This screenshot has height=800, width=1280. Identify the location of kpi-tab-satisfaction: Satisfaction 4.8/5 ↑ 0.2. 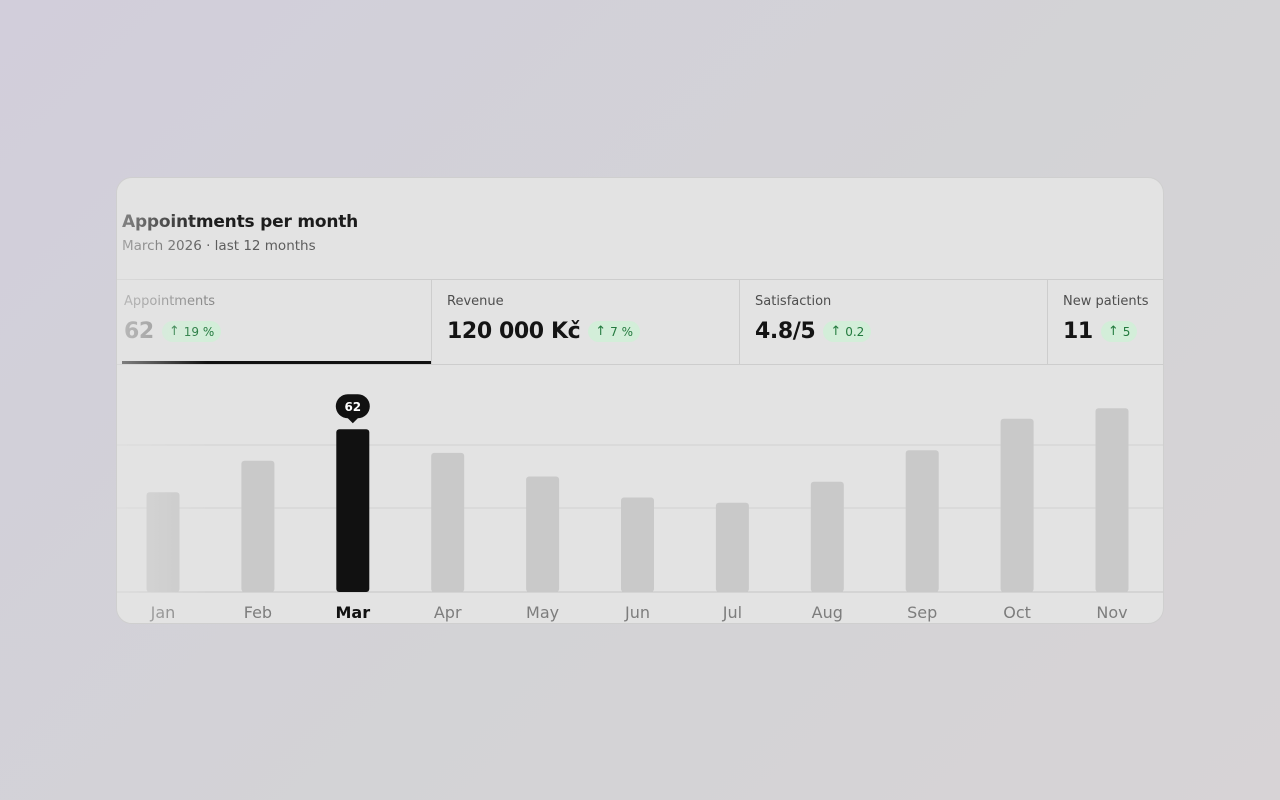
(900, 322).